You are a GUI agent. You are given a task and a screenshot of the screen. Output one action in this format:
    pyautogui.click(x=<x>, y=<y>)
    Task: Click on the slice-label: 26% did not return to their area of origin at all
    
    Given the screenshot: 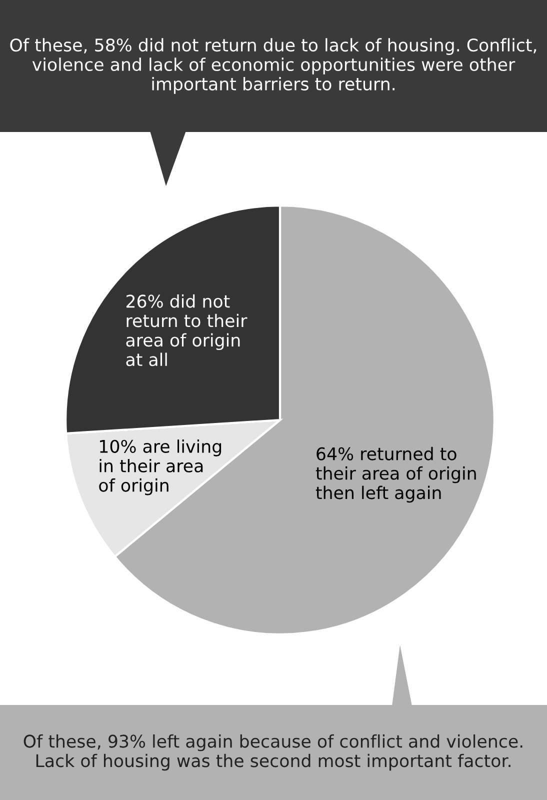 What is the action you would take?
    pyautogui.click(x=187, y=330)
    